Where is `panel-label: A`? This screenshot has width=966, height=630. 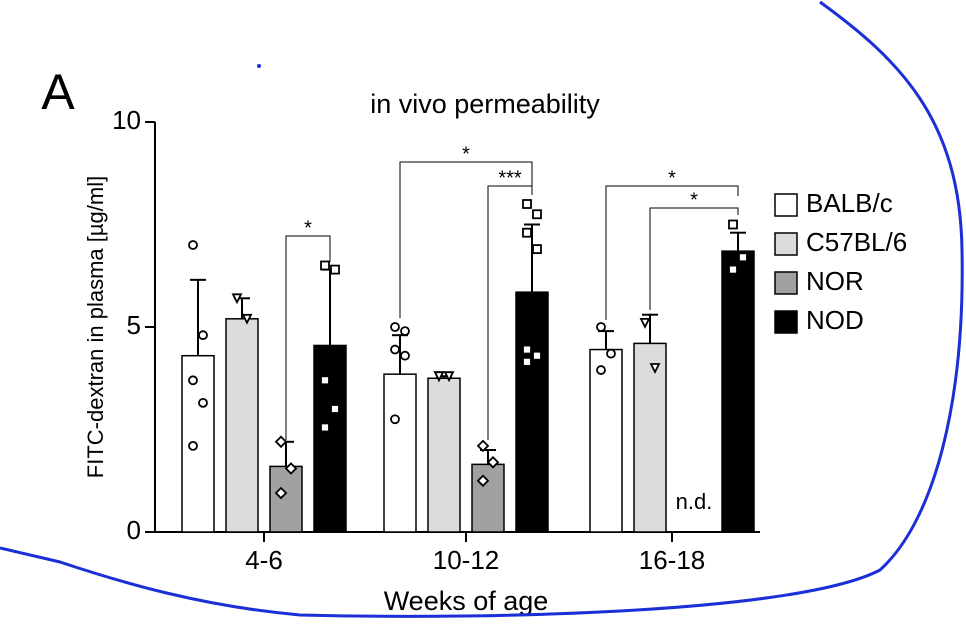 panel-label: A is located at coordinates (58, 92).